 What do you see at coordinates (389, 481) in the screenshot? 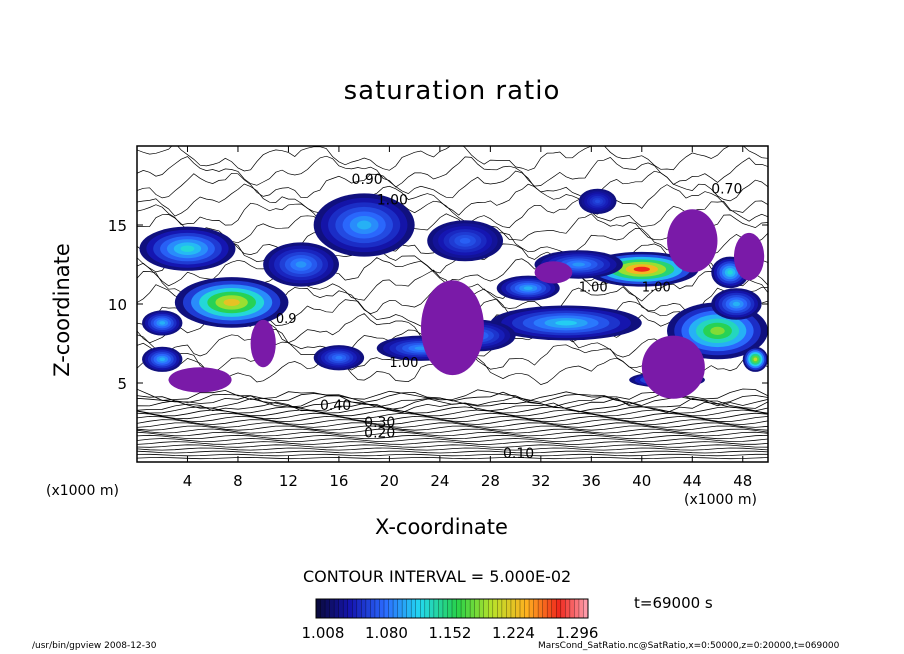
I see `x-tick-label: 20` at bounding box center [389, 481].